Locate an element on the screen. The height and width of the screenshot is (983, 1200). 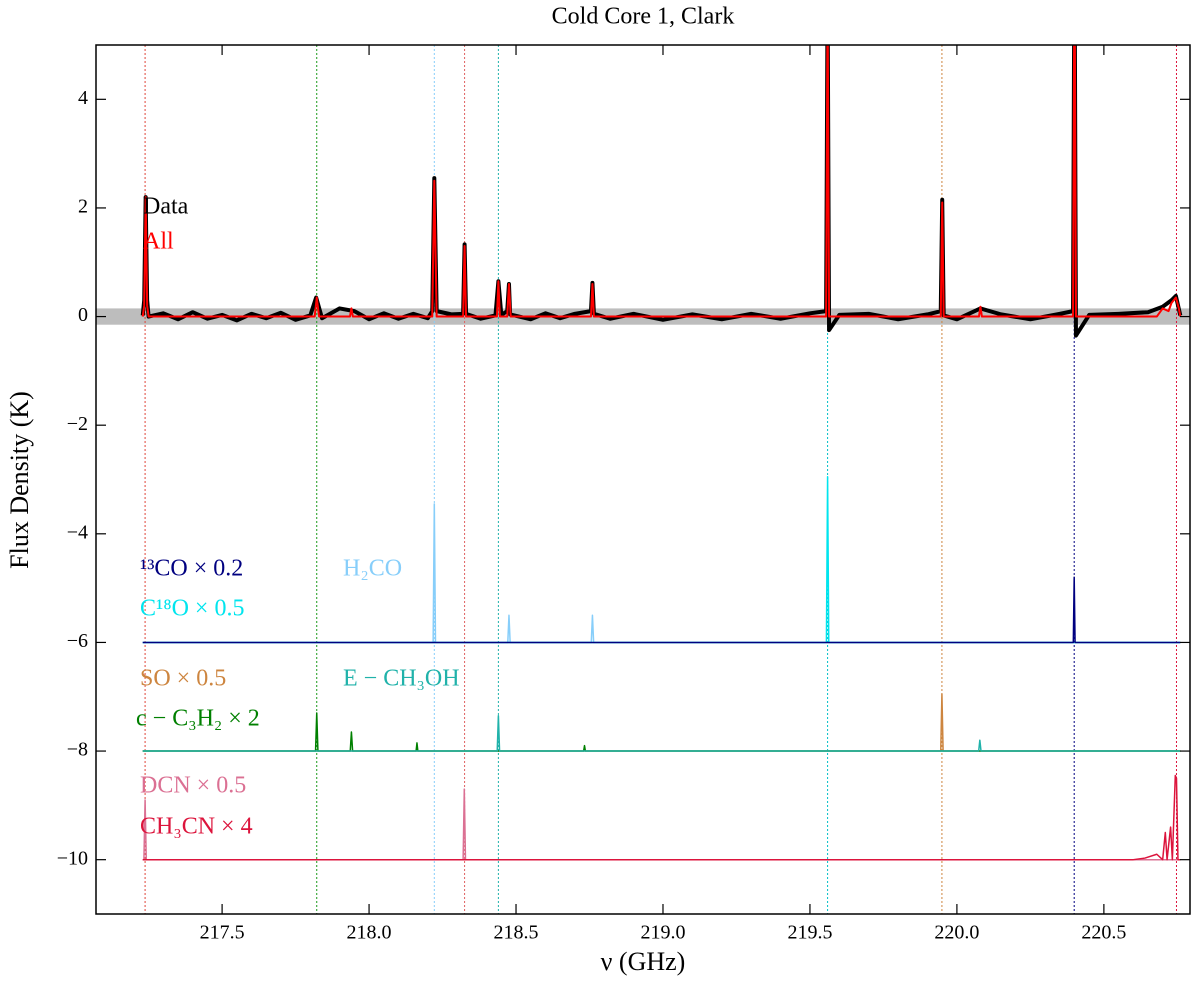
legend-label: Data is located at coordinates (166, 207).